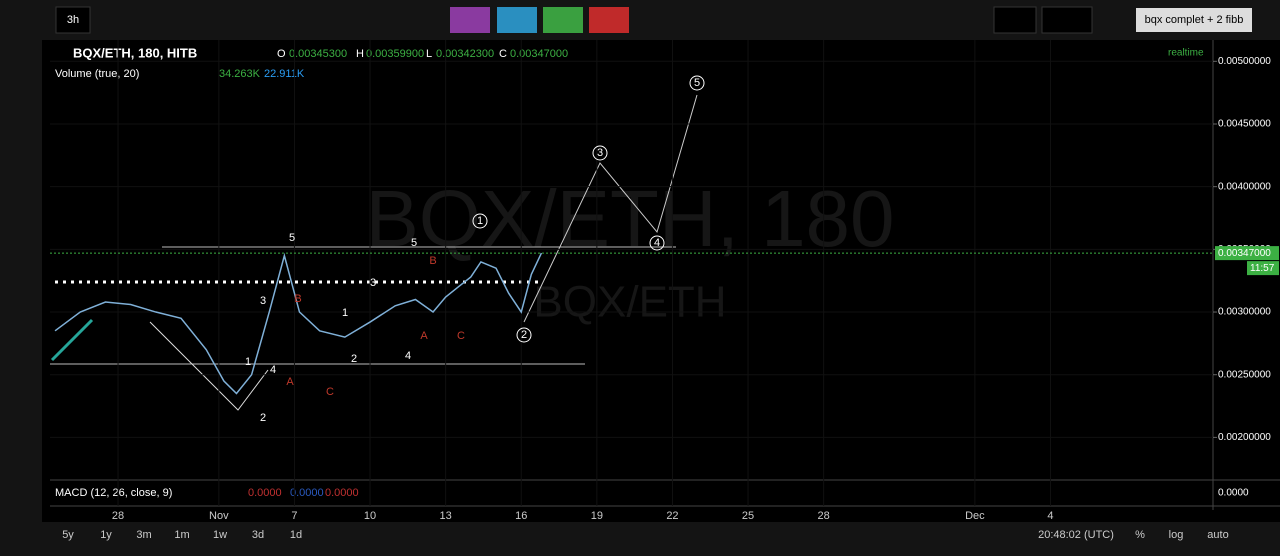 The height and width of the screenshot is (556, 1280). I want to click on interval-button, so click(73, 20).